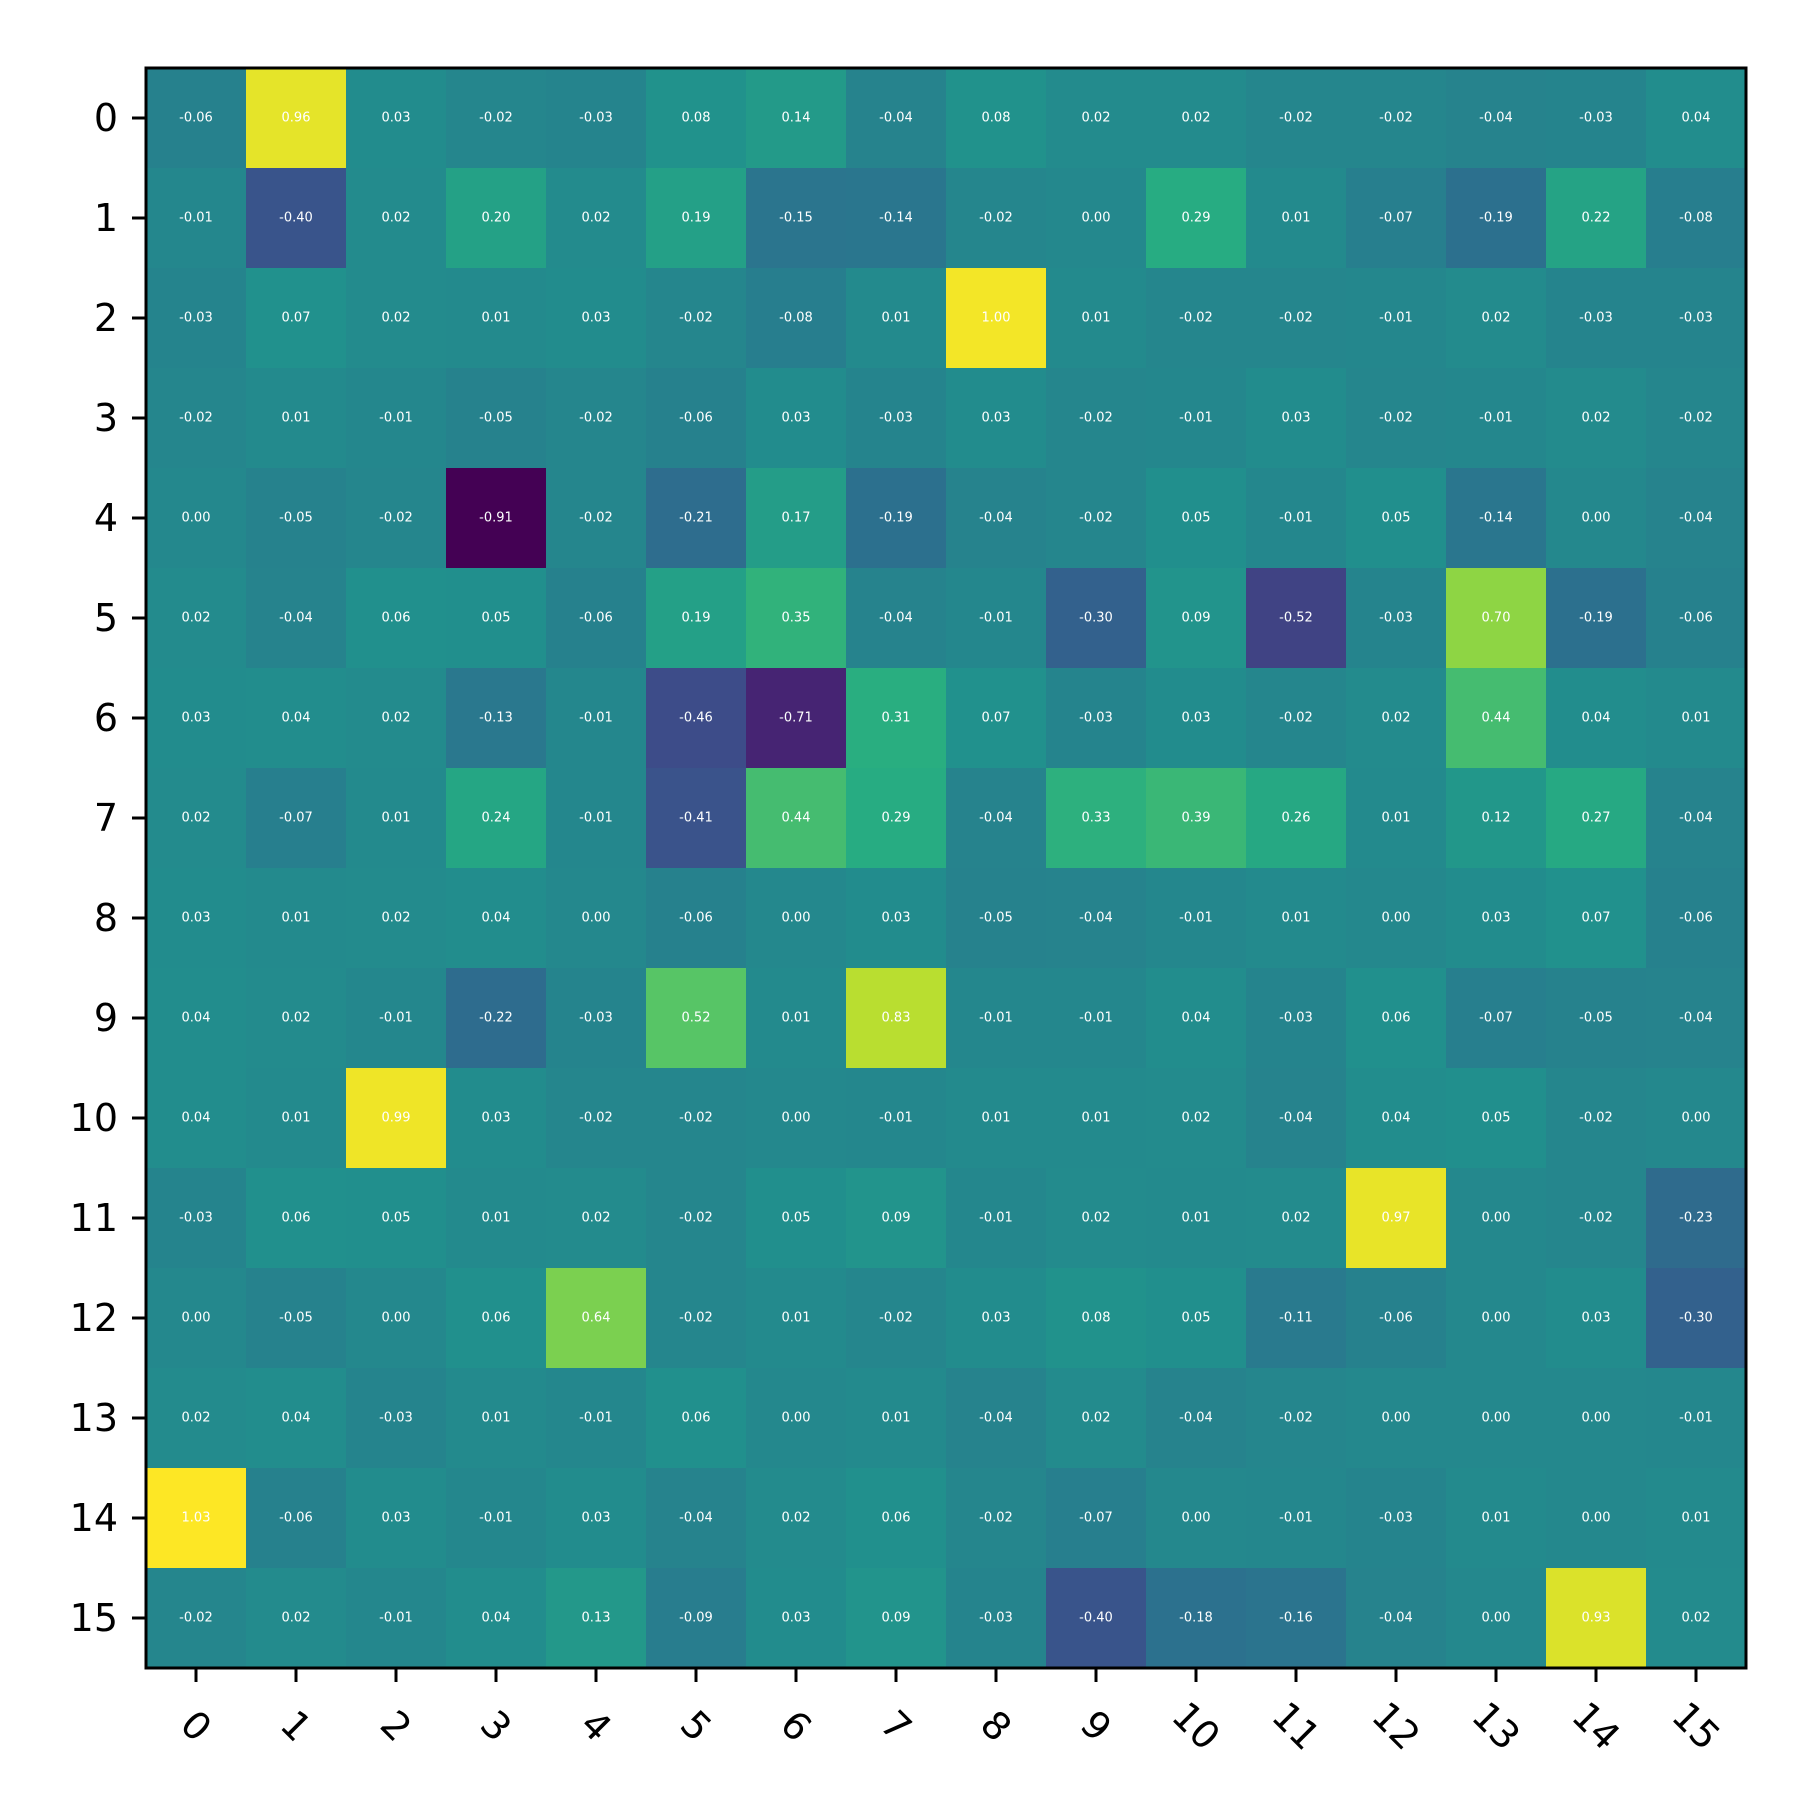 This screenshot has width=1800, height=1800. I want to click on cell-value-label: -0.40, so click(296, 218).